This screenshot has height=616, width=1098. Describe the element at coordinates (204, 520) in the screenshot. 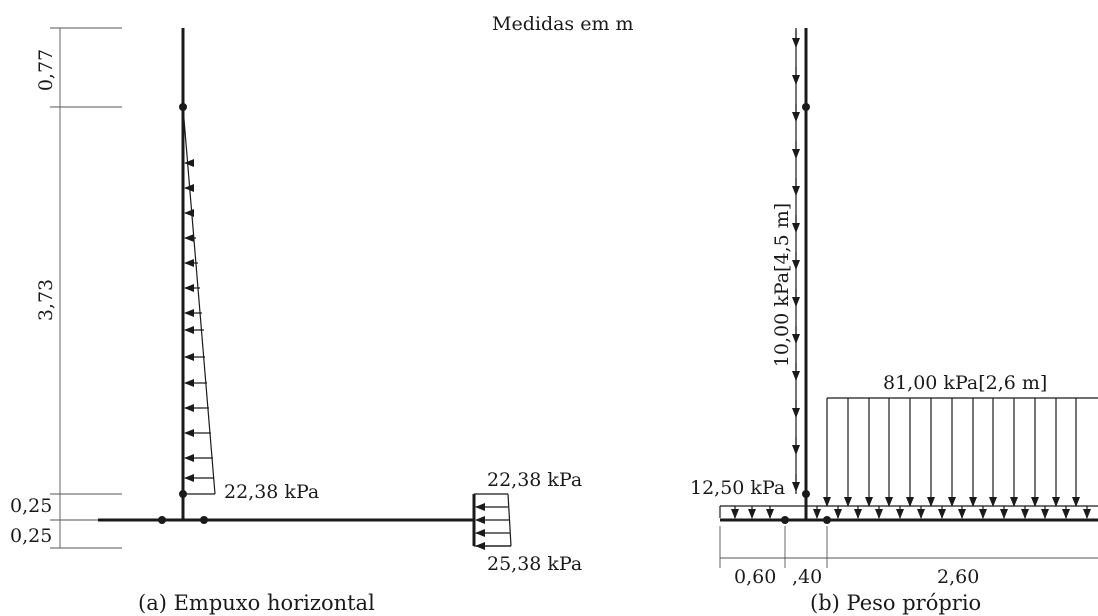

I see `node-heel-start` at that location.